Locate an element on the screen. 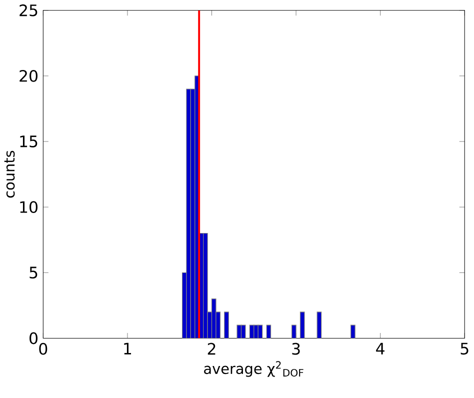 Image resolution: width=474 pixels, height=398 pixels. y-tick-label: 10 is located at coordinates (29, 206).